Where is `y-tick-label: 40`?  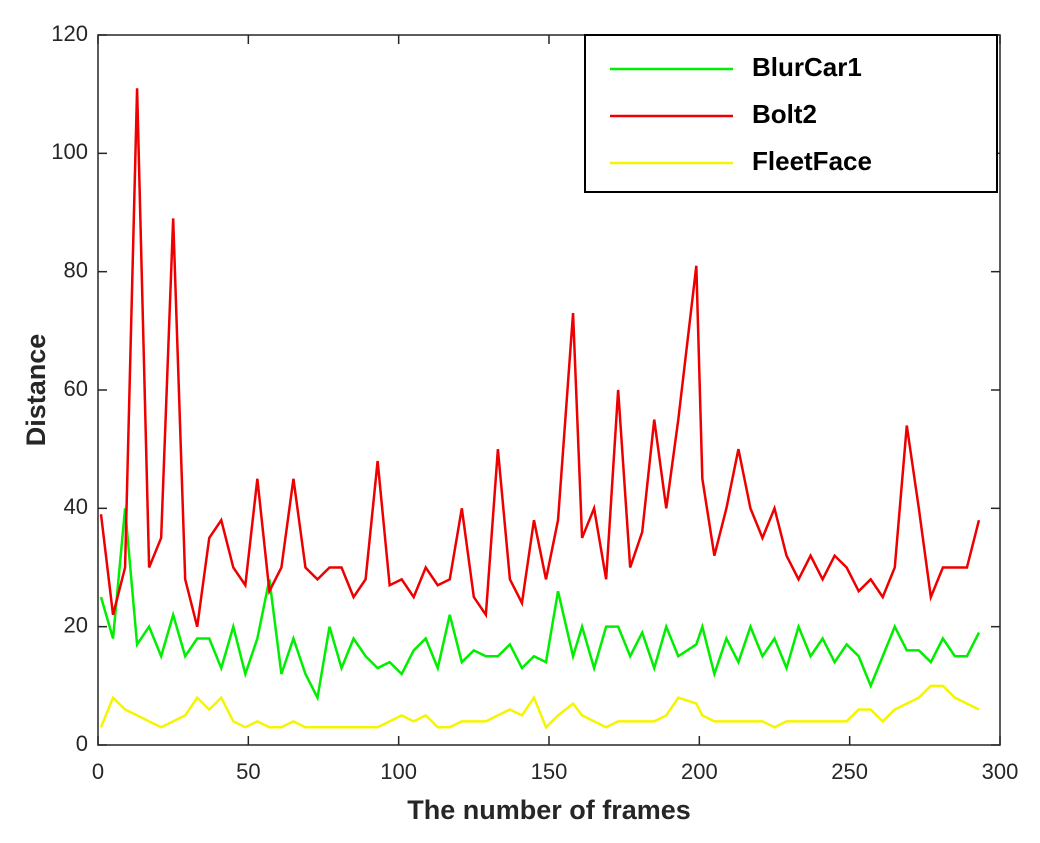 y-tick-label: 40 is located at coordinates (76, 506).